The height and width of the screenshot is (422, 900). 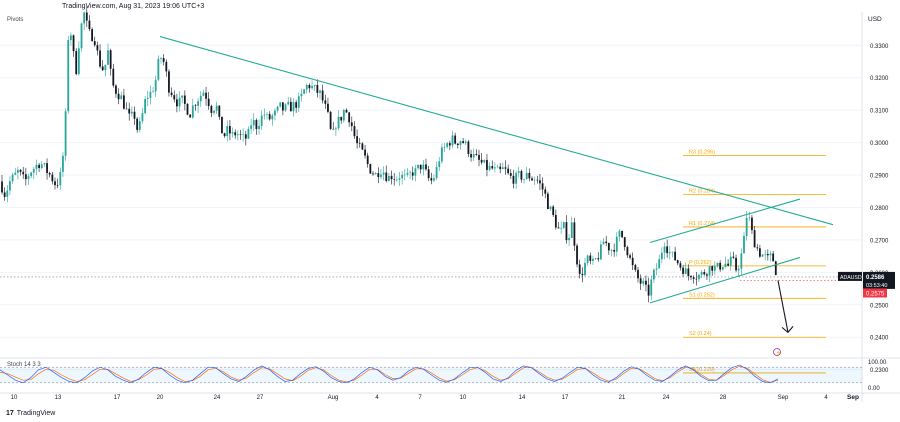 What do you see at coordinates (876, 286) in the screenshot?
I see `countdown-tag: 03:53:40` at bounding box center [876, 286].